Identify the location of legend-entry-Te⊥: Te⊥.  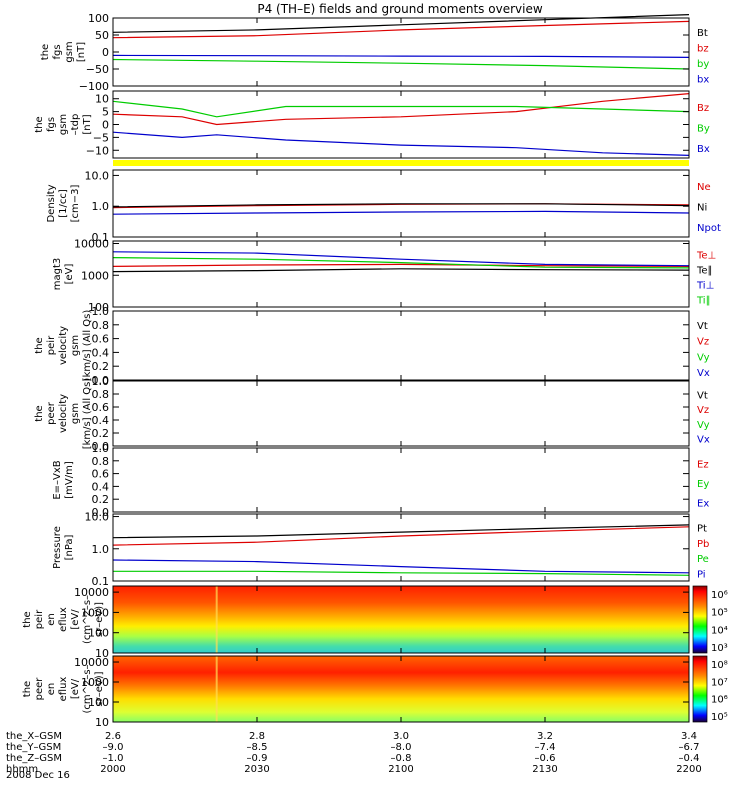
(706, 256).